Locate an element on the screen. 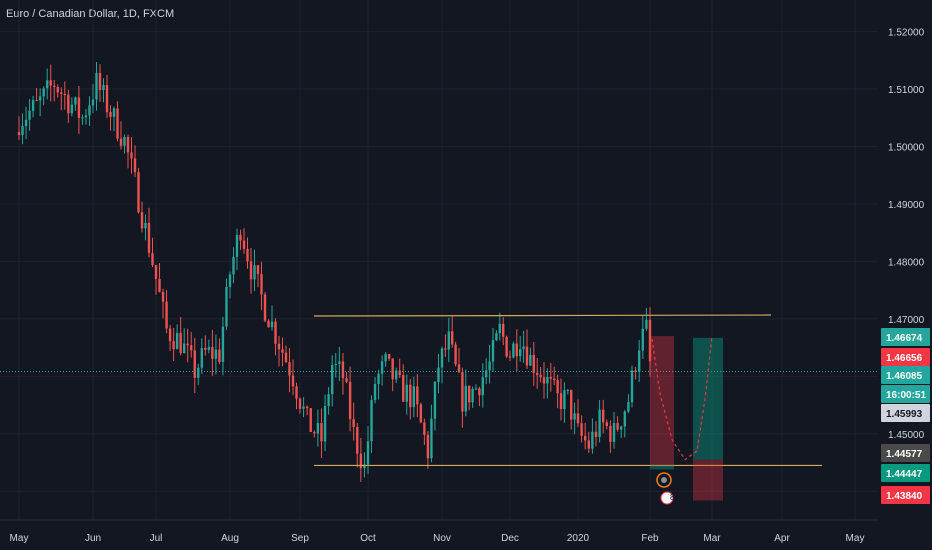 This screenshot has width=932, height=550. price-tick-label: 1.52000 is located at coordinates (906, 33).